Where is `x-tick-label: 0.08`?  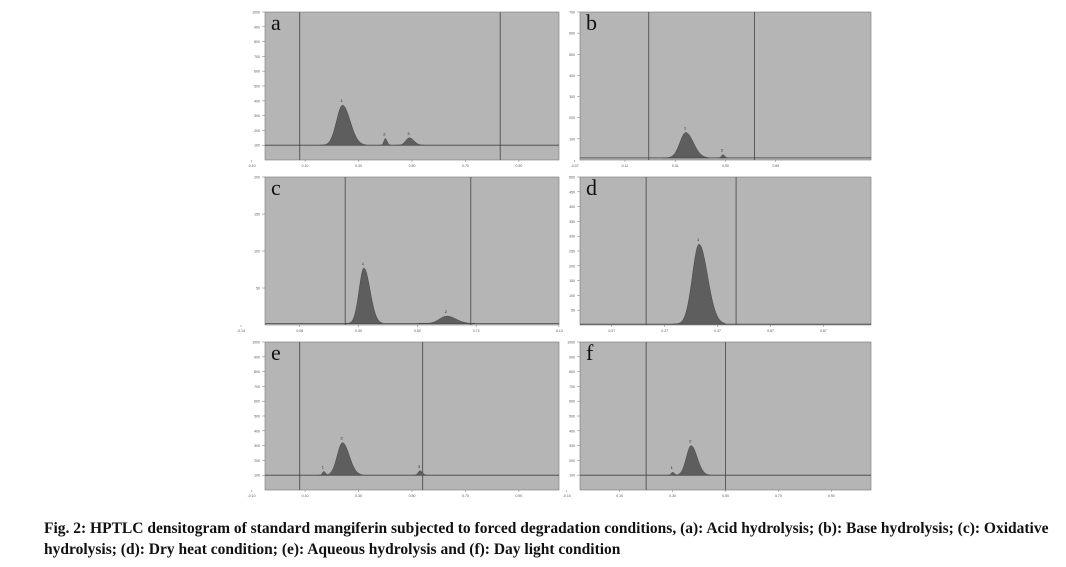 x-tick-label: 0.08 is located at coordinates (299, 331).